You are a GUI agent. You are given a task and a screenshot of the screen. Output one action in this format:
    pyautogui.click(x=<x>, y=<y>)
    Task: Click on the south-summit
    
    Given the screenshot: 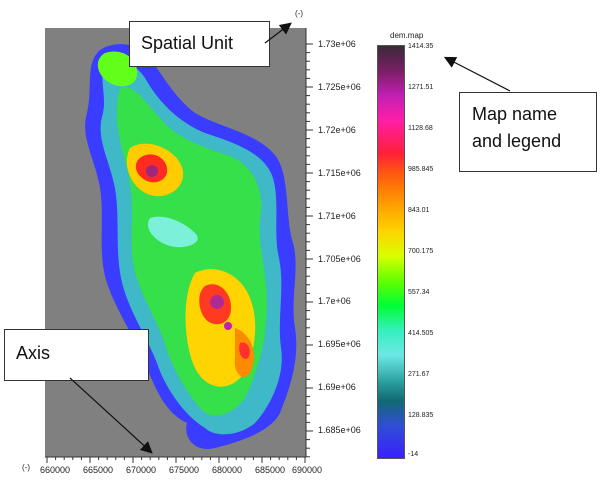 What is the action you would take?
    pyautogui.click(x=217, y=302)
    